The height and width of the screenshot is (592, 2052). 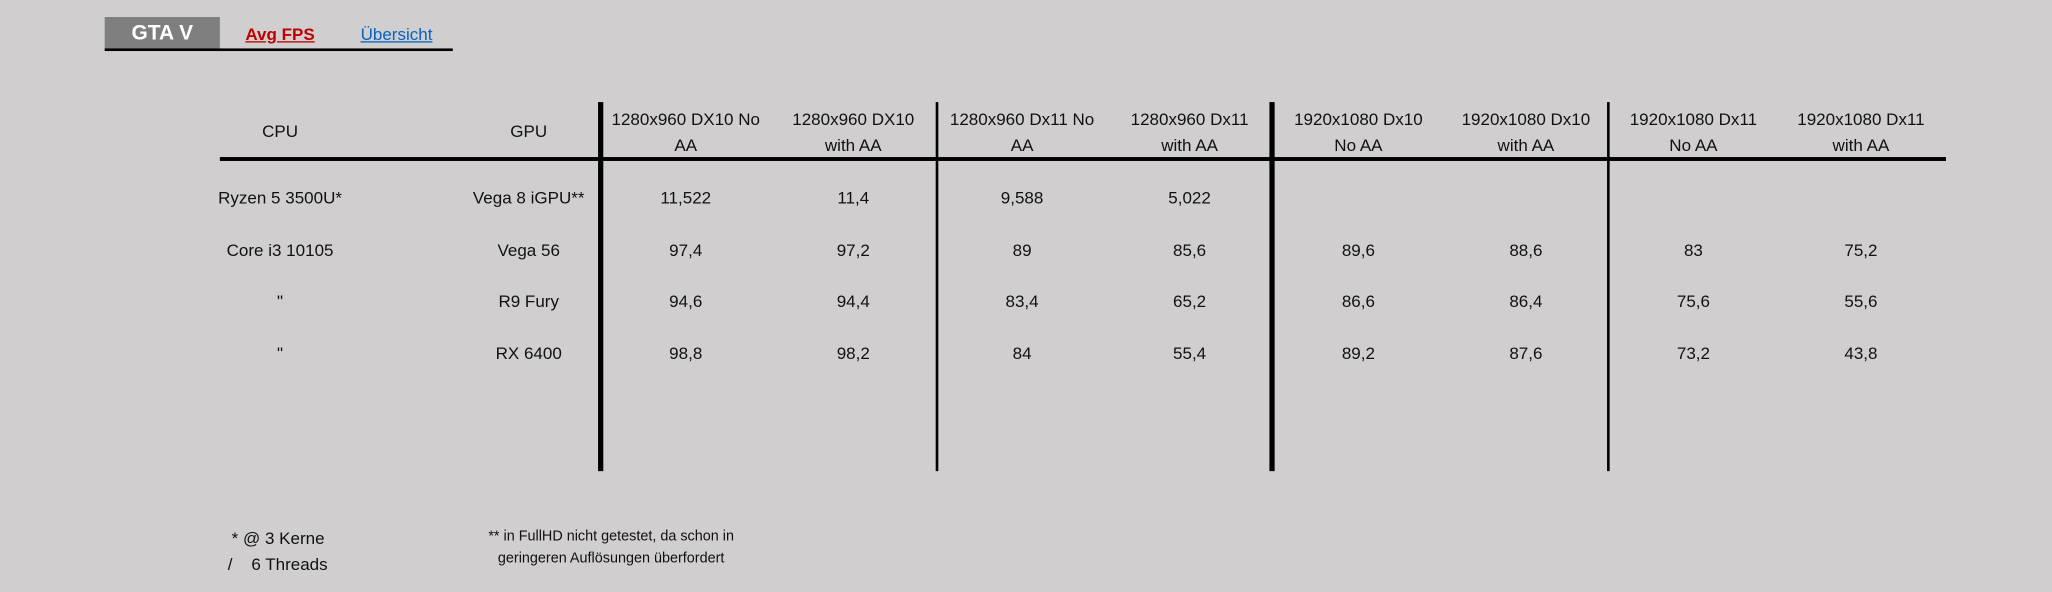 I want to click on link: Avg FPS, so click(x=280, y=34).